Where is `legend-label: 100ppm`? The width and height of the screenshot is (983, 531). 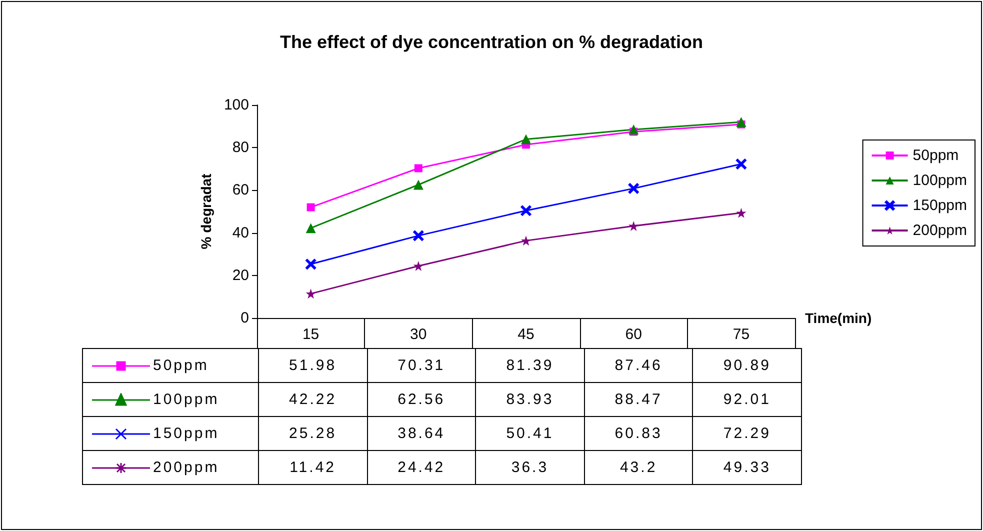 legend-label: 100ppm is located at coordinates (940, 180).